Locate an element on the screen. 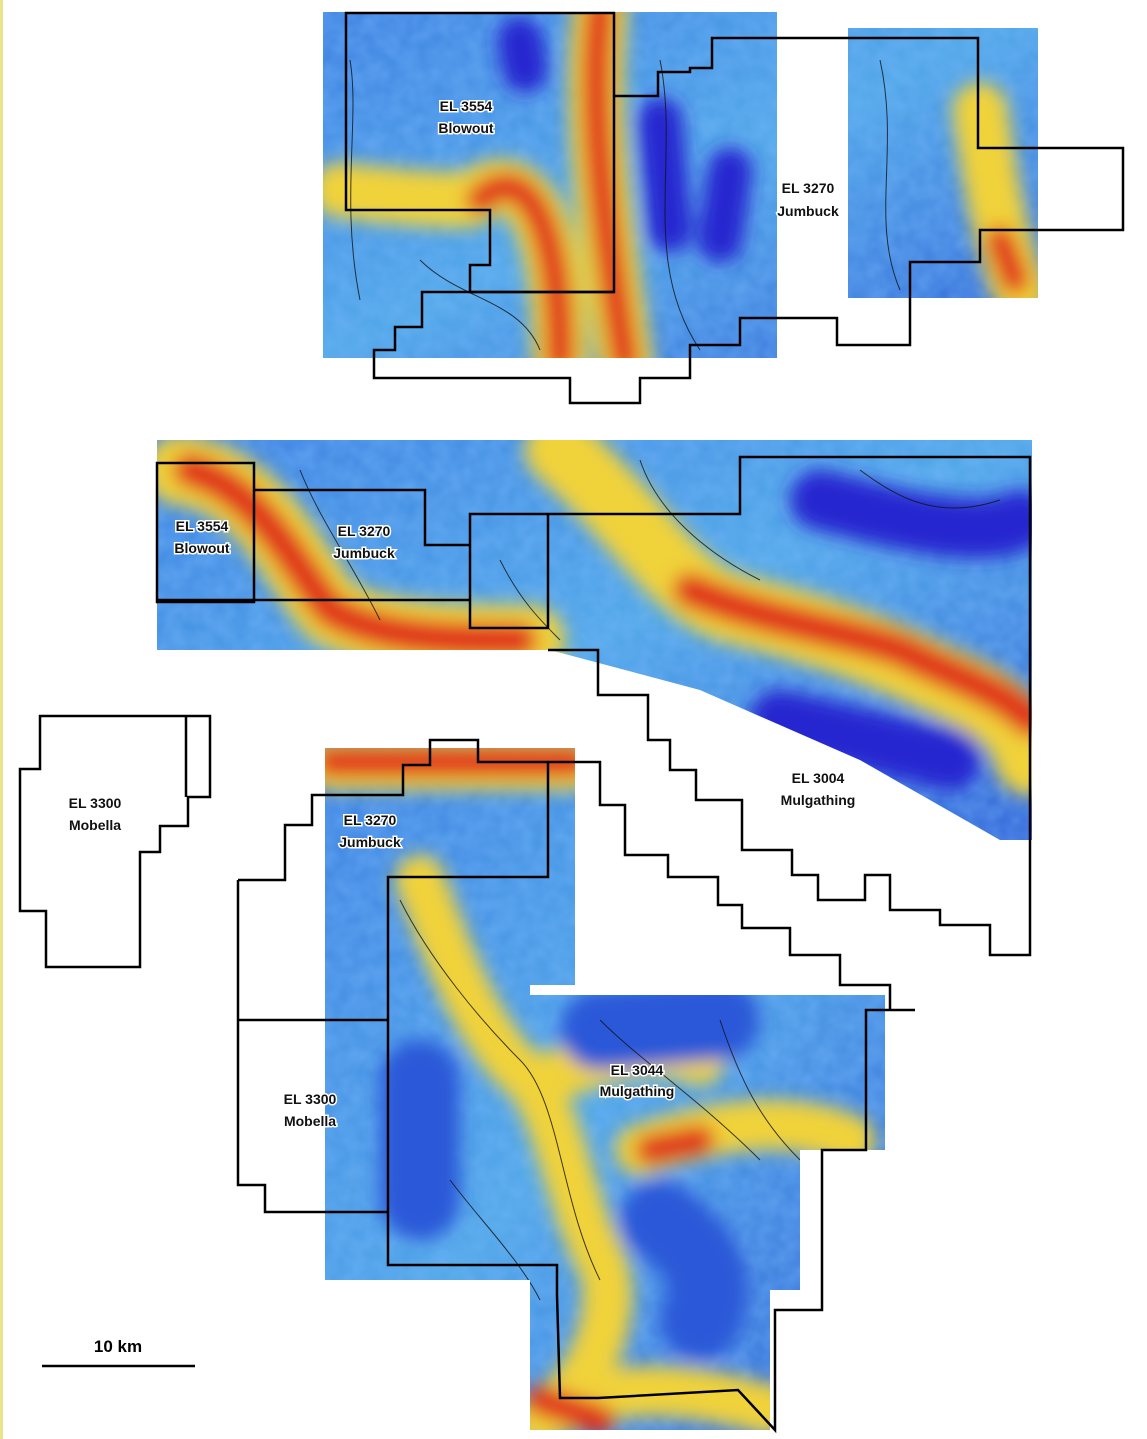  label-code: EL 3004 is located at coordinates (818, 778).